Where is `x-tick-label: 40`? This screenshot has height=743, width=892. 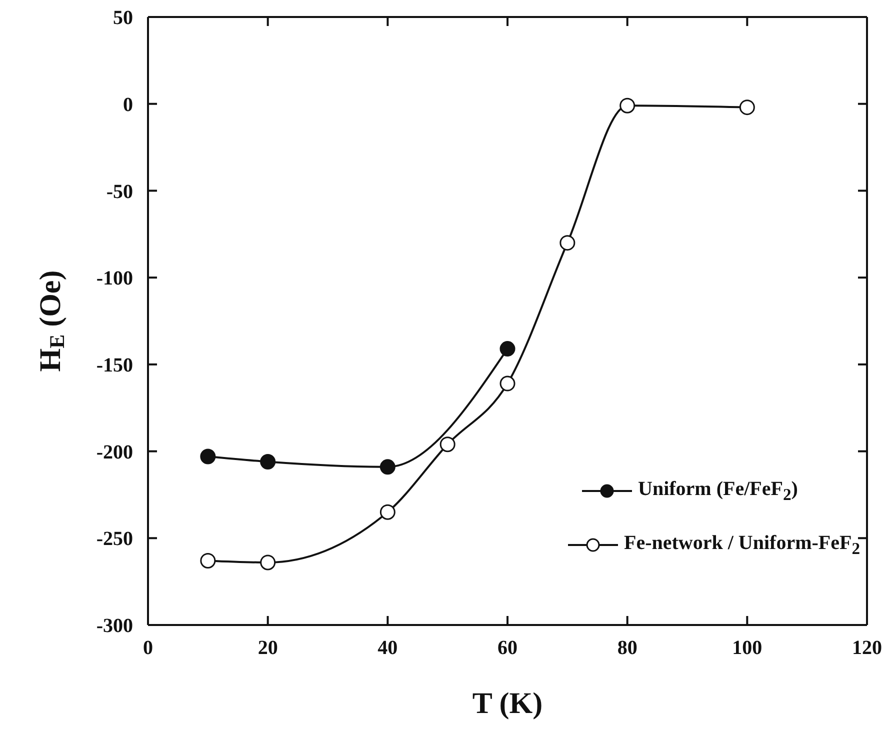
x-tick-label: 40 is located at coordinates (388, 648).